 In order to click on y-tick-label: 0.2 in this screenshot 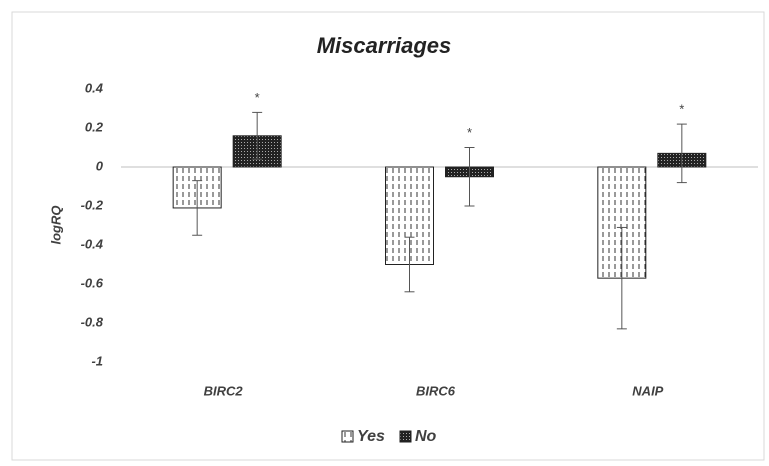, I will do `click(94, 126)`.